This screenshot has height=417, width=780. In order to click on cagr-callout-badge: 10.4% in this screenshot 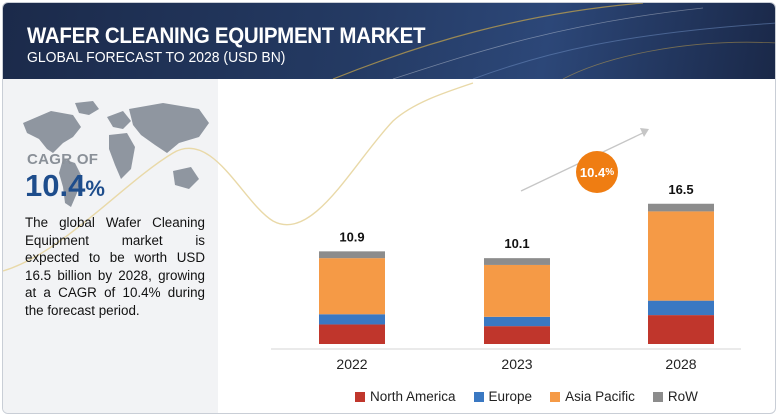, I will do `click(597, 172)`.